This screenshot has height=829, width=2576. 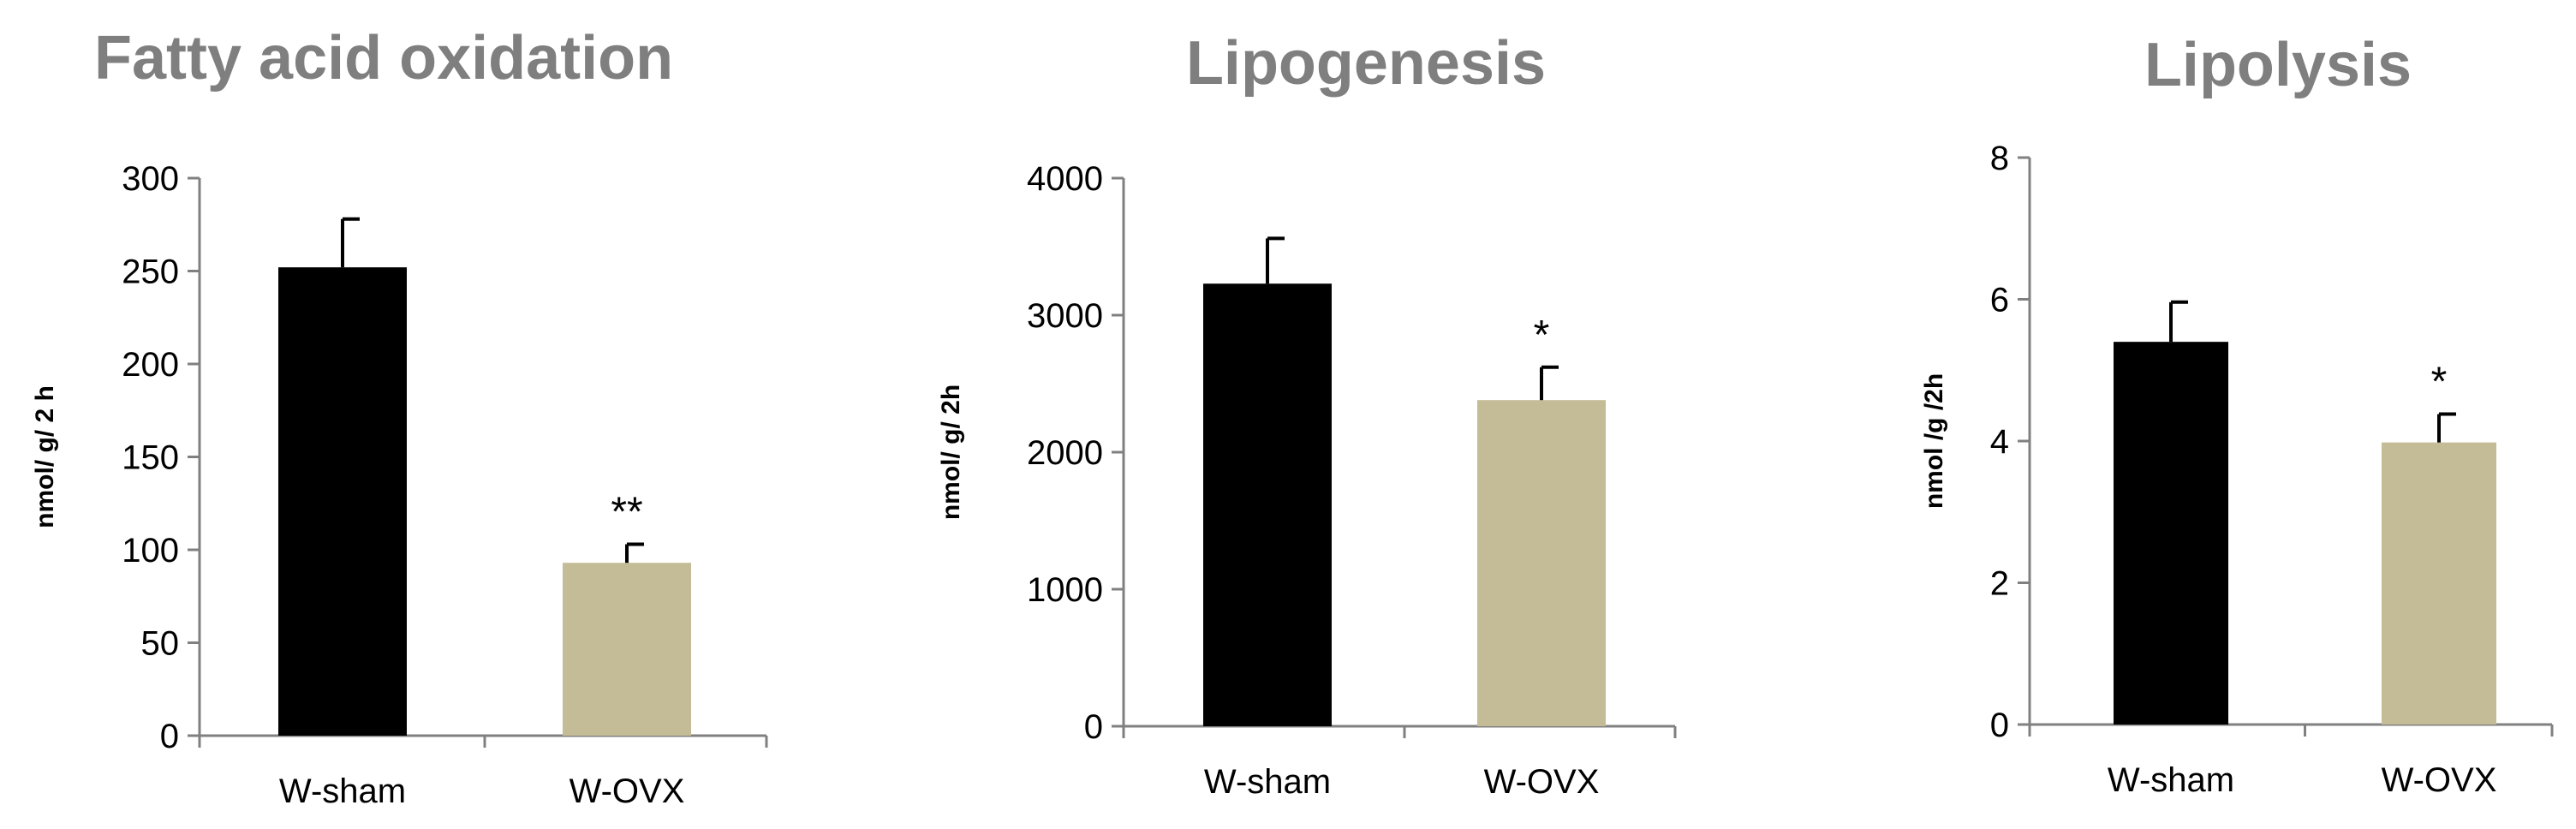 What do you see at coordinates (1065, 590) in the screenshot?
I see `y-tick-label: 1000` at bounding box center [1065, 590].